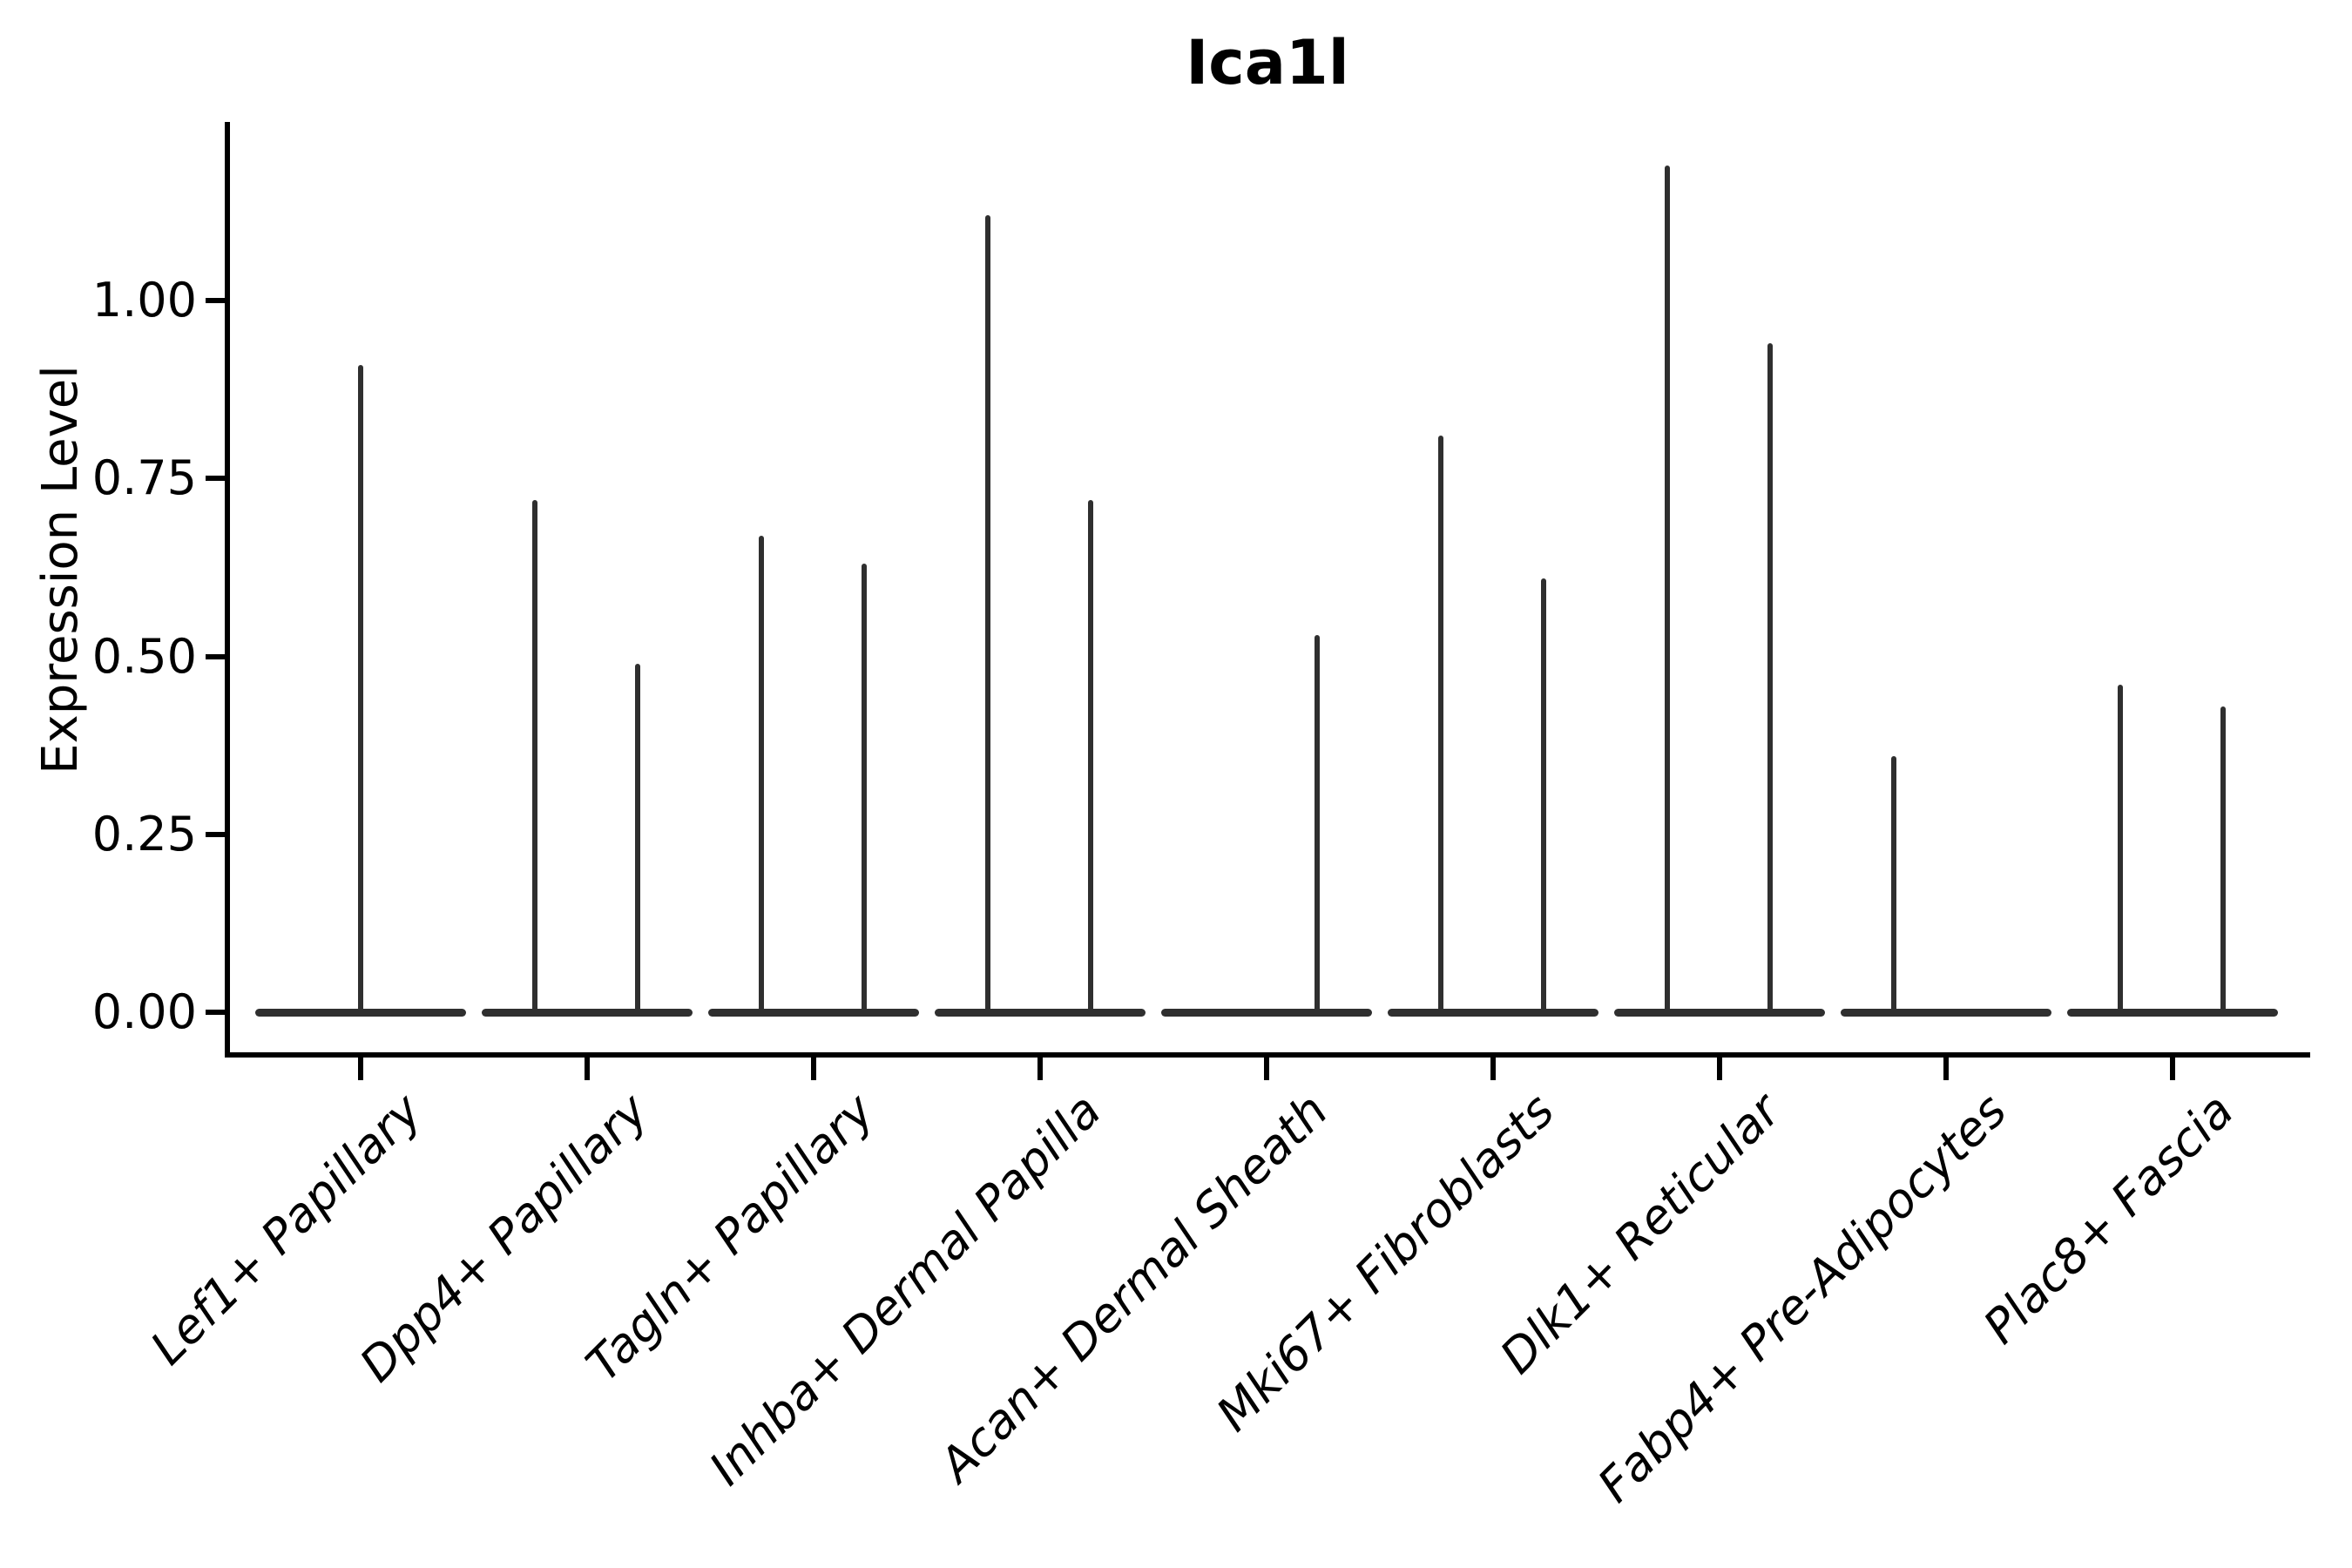 The width and height of the screenshot is (2352, 1568). I want to click on x-tick-label: Inhba+ Dermal Papilla, so click(906, 1290).